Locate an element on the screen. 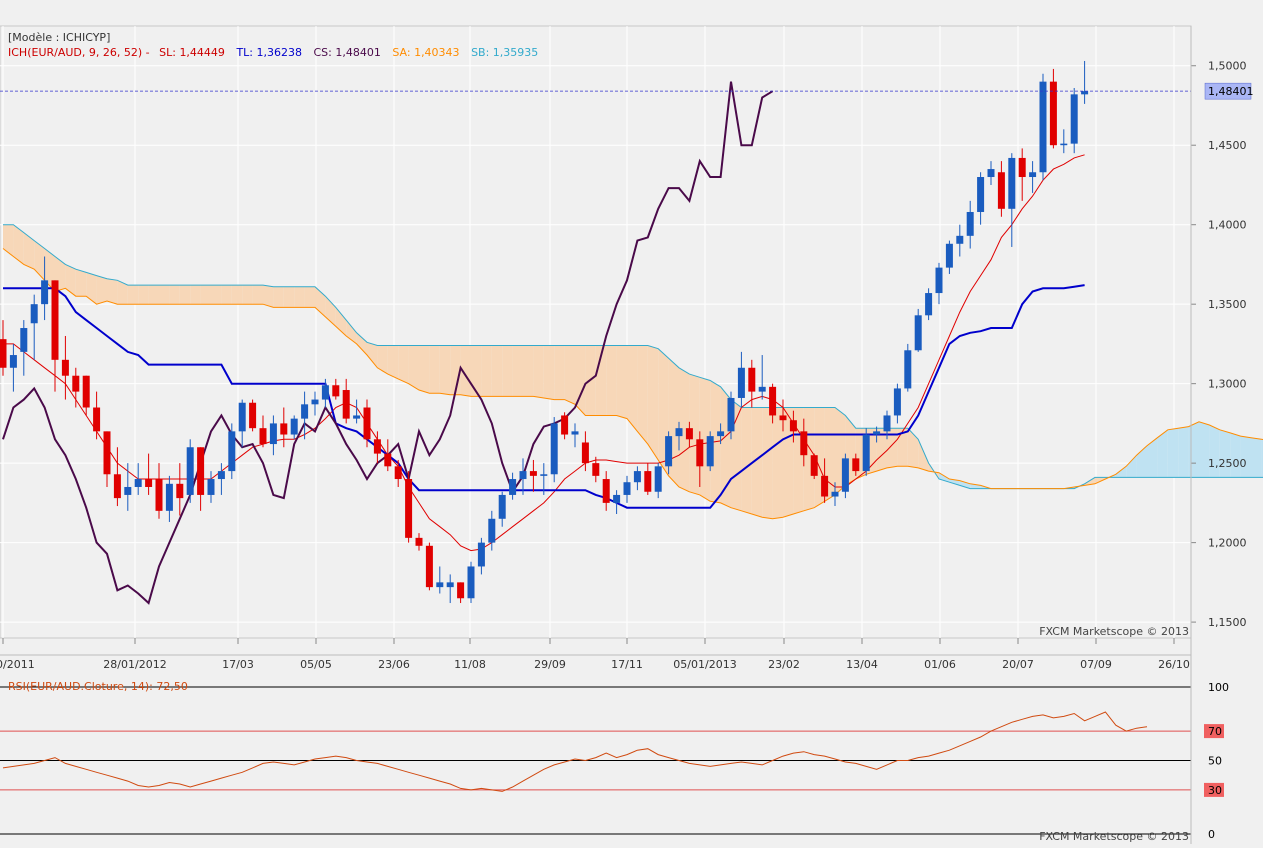  model-label: [Modèle : ICHICYP] is located at coordinates (59, 37).